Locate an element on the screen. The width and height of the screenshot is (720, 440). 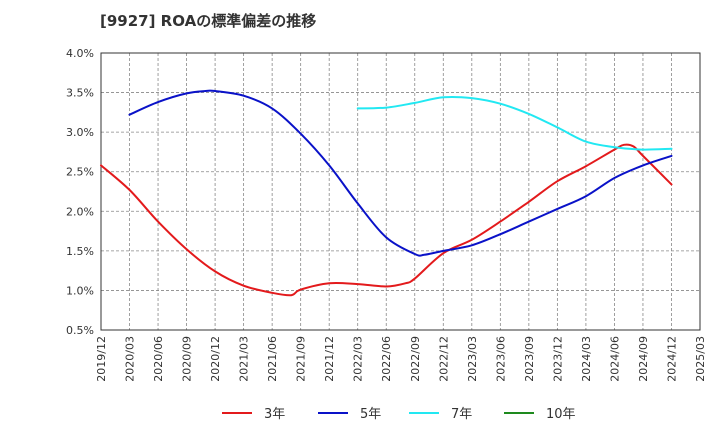
legend-label-1: 3年 is located at coordinates (274, 414).